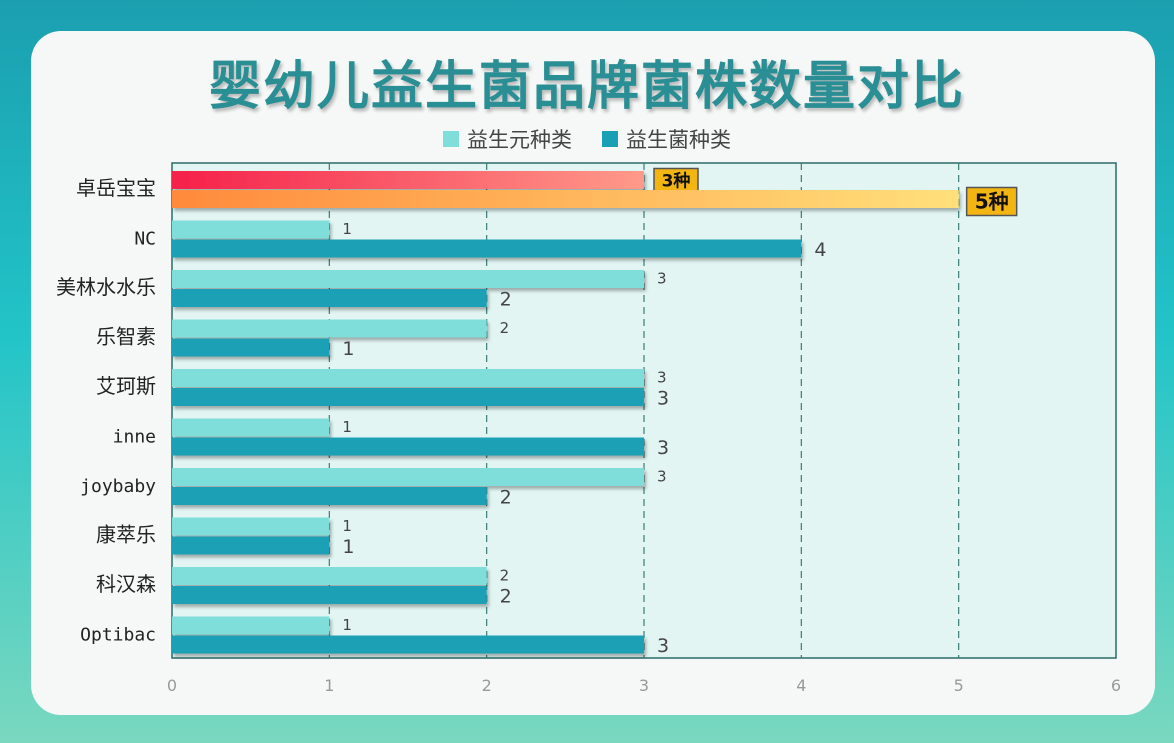 This screenshot has height=743, width=1174. What do you see at coordinates (487, 685) in the screenshot?
I see `x-tick-label: 2` at bounding box center [487, 685].